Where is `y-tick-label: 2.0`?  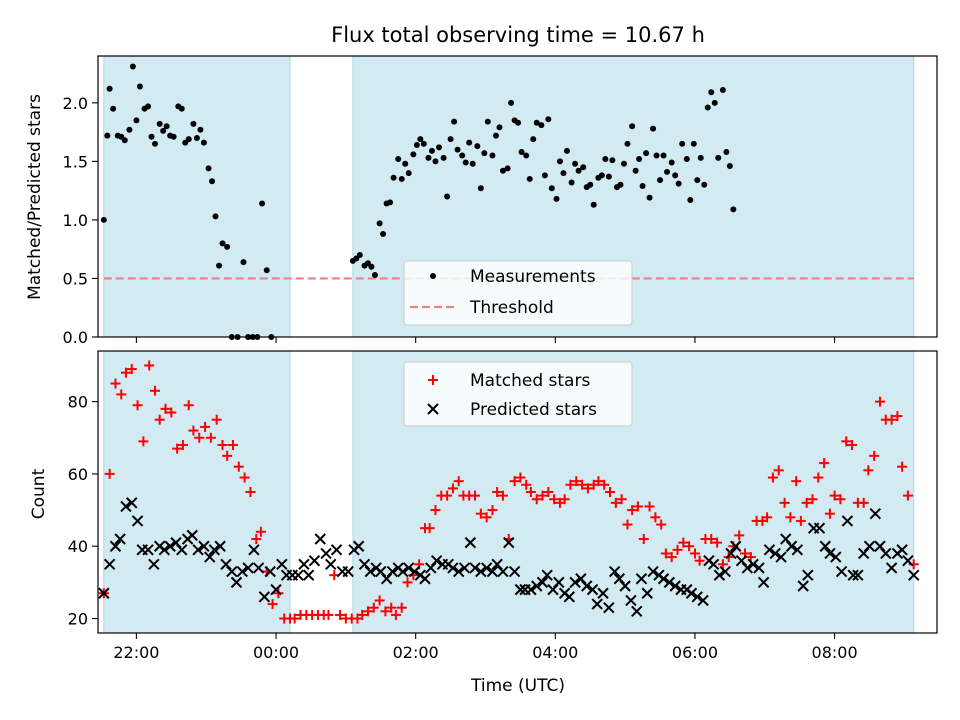 y-tick-label: 2.0 is located at coordinates (75, 103).